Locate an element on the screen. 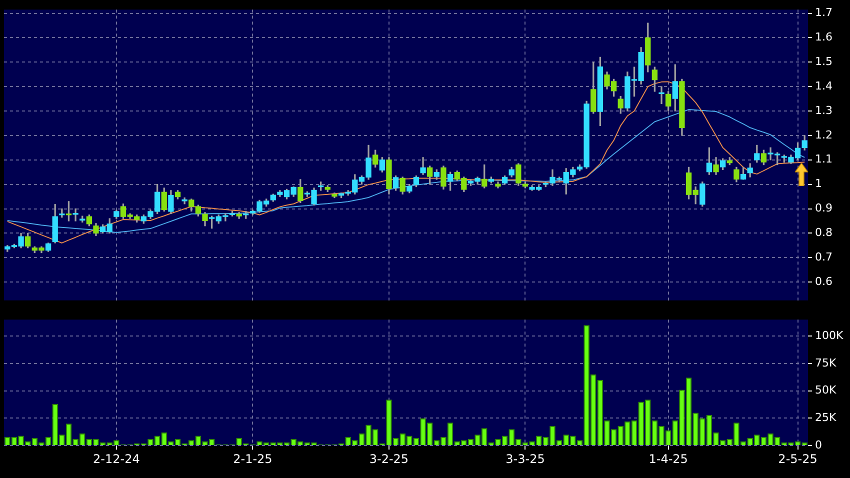  x-tick-label: 2-12-24 is located at coordinates (116, 459).